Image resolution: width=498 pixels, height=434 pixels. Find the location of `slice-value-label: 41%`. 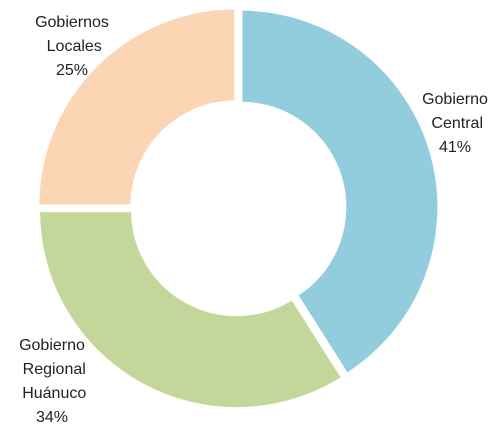

slice-value-label: 41% is located at coordinates (455, 147).